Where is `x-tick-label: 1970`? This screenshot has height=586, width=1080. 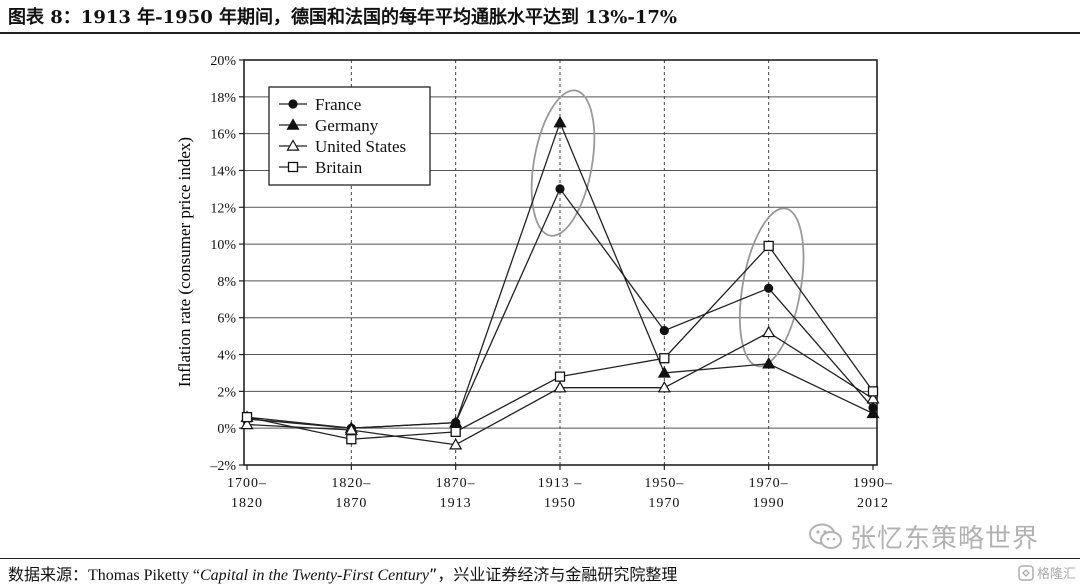 x-tick-label: 1970 is located at coordinates (664, 503).